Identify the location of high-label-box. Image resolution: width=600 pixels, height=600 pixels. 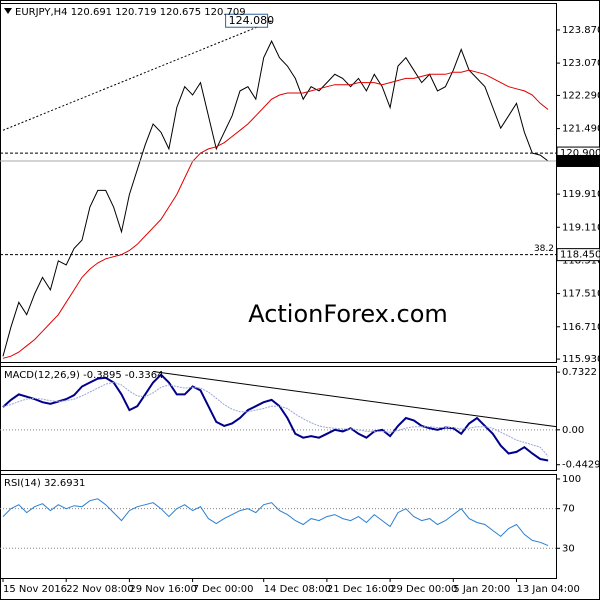
(247, 20).